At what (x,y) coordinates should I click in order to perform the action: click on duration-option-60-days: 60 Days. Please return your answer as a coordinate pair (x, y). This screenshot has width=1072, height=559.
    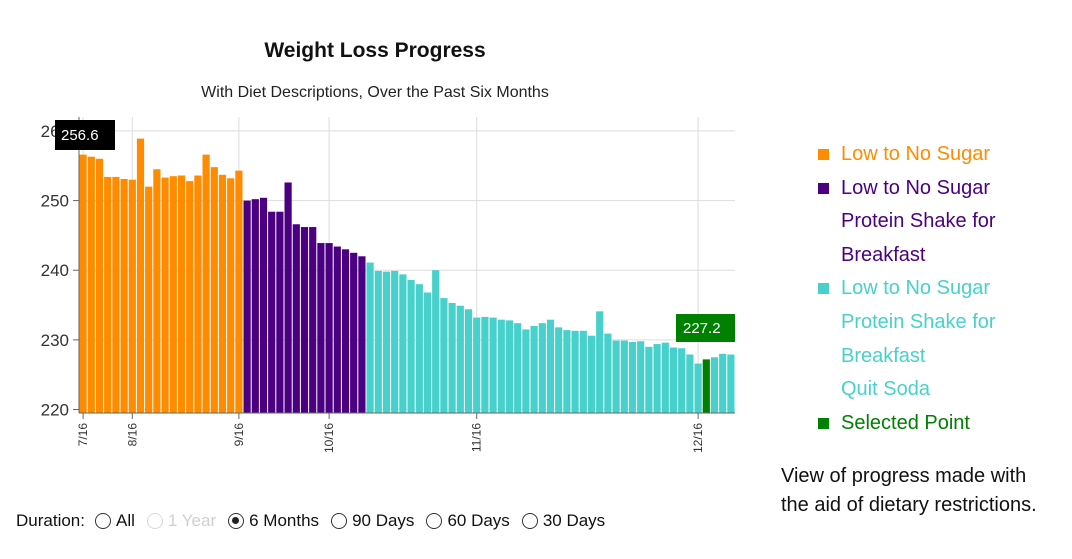
    Looking at the image, I should click on (468, 521).